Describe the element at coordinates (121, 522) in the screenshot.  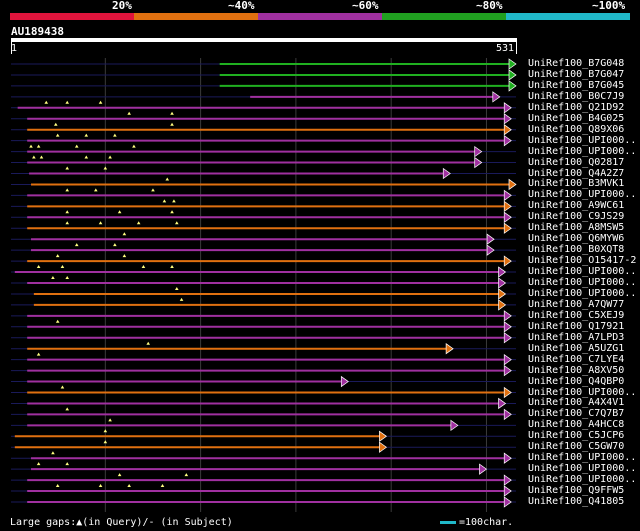
I see `gap-legend: Large gaps:▲(in Query)/- (in Subject)` at that location.